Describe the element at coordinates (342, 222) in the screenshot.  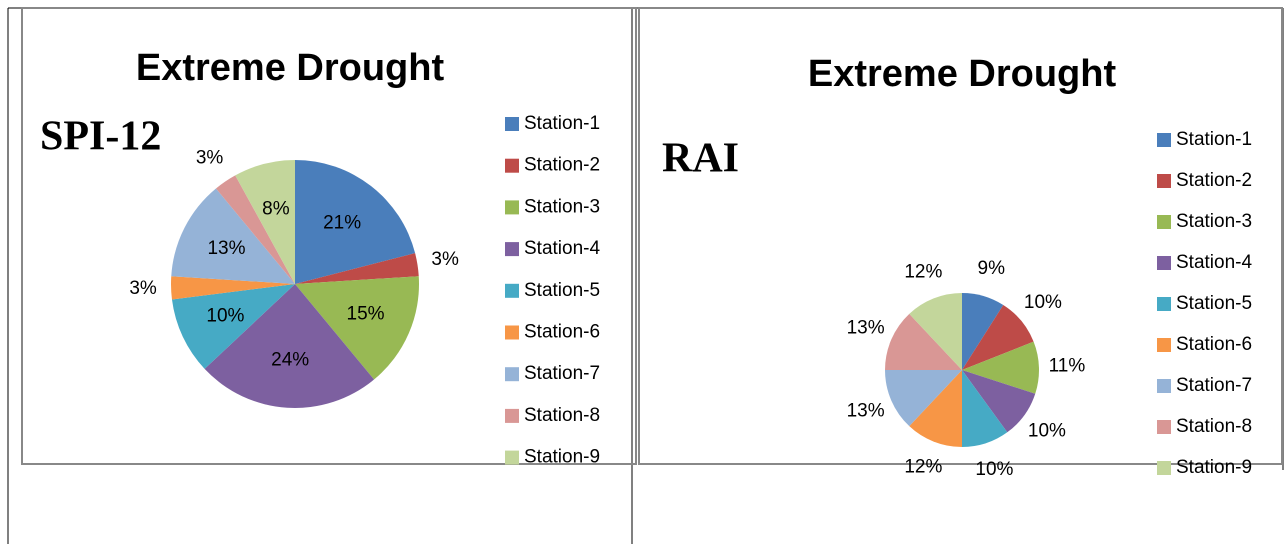
I see `data-label: 21%` at that location.